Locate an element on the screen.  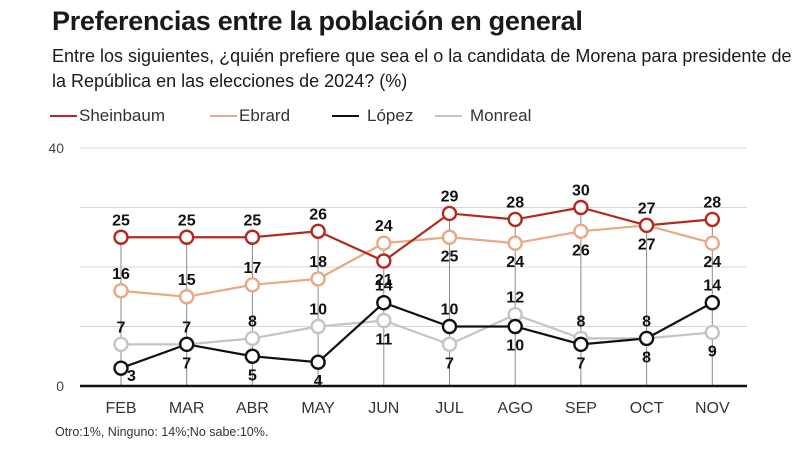
data-label: 9 is located at coordinates (712, 351).